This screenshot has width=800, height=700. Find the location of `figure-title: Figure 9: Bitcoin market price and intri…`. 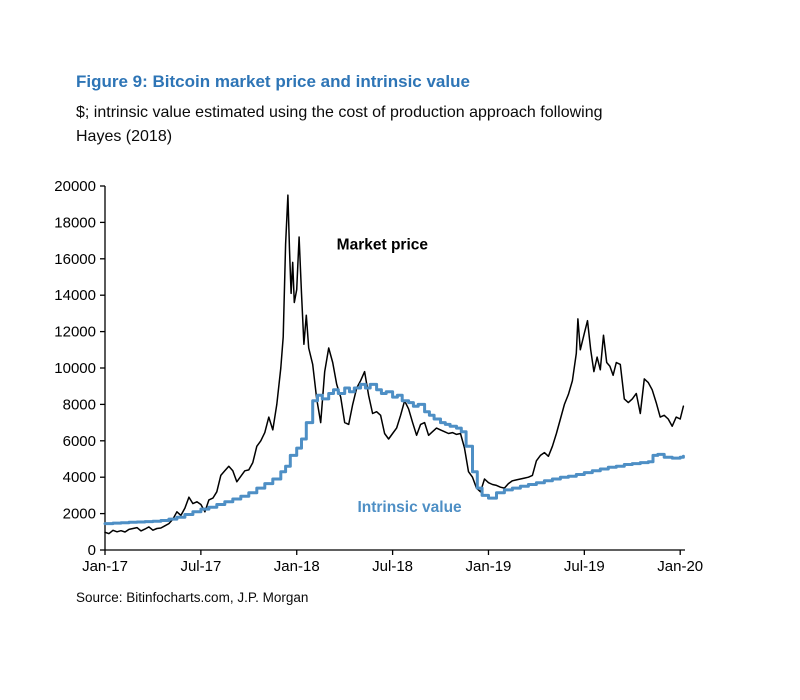

figure-title: Figure 9: Bitcoin market price and intri… is located at coordinates (273, 81).